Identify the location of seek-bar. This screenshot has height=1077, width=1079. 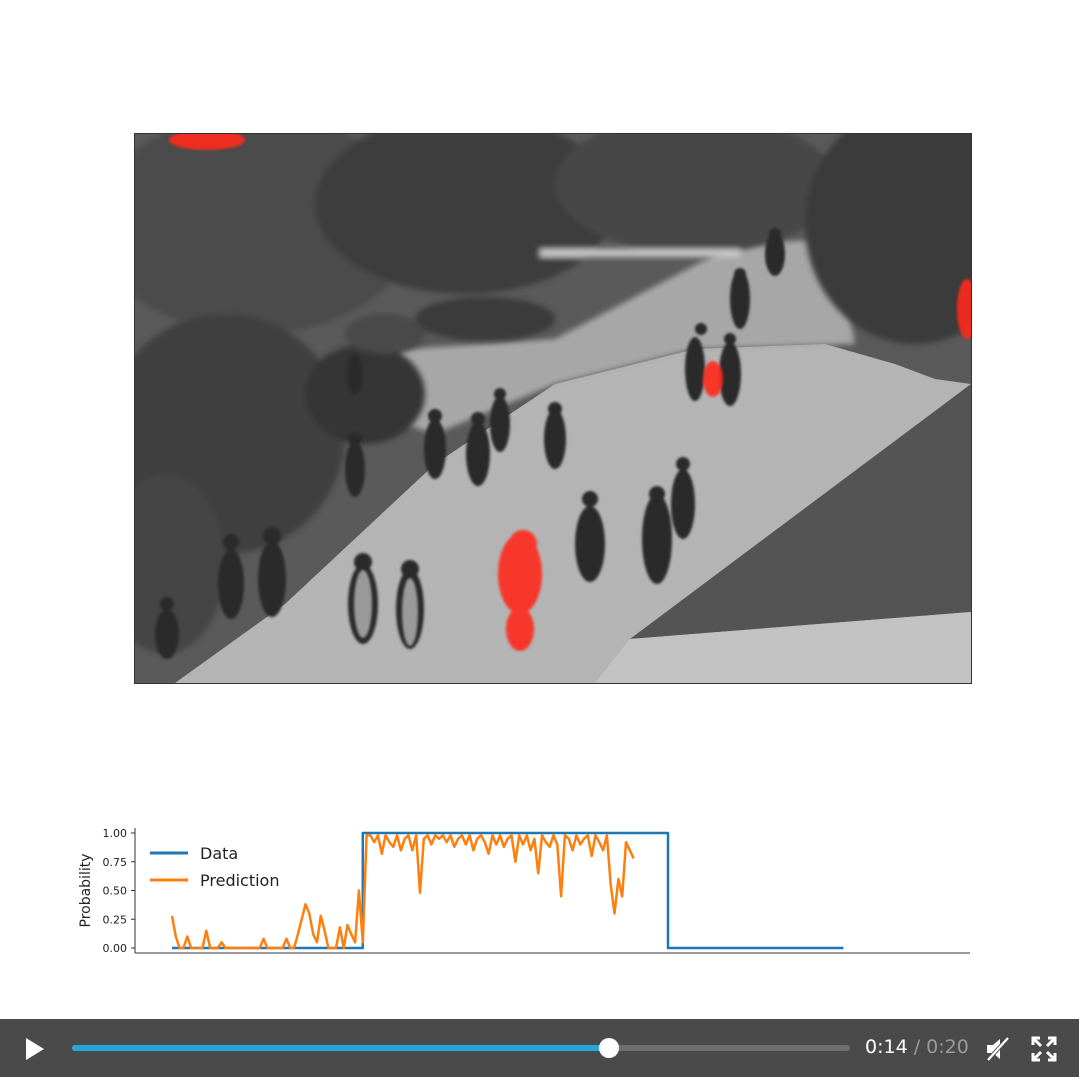
(461, 1048).